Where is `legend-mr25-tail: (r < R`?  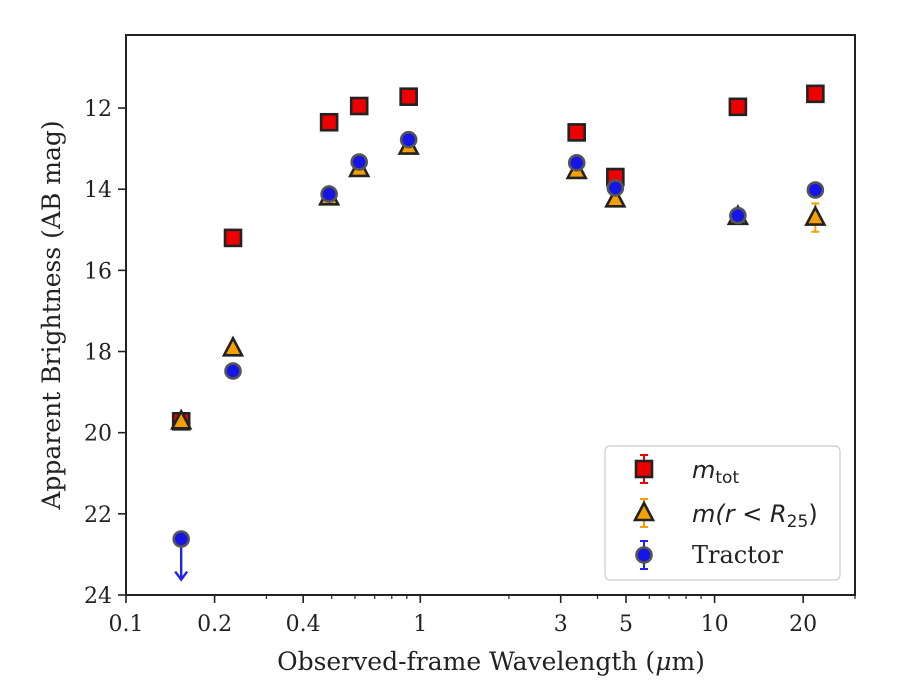
legend-mr25-tail: (r < R is located at coordinates (750, 514).